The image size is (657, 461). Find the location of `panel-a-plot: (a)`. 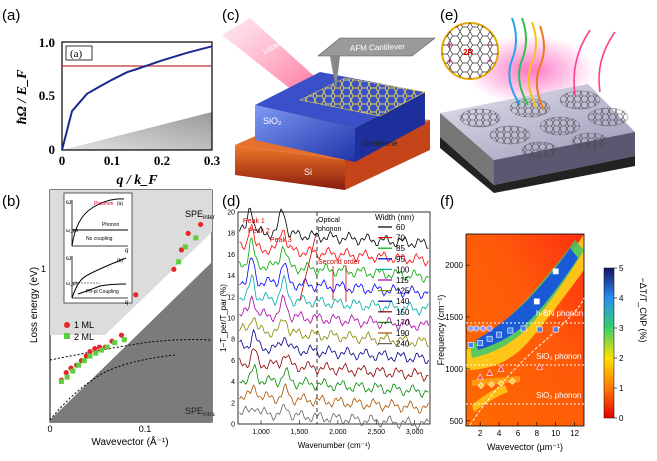

panel-a-plot: (a) is located at coordinates (137, 96).